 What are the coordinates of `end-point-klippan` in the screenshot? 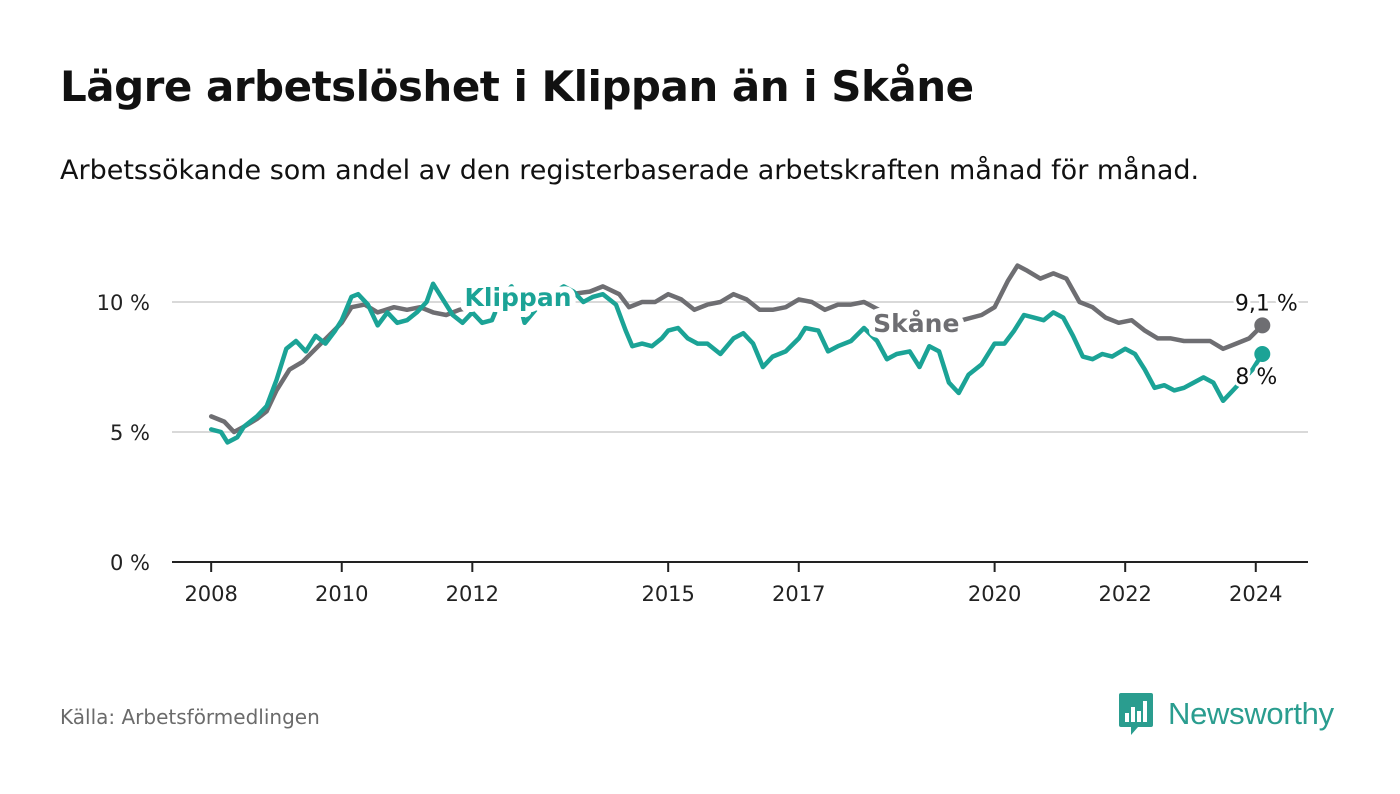 It's located at (1262, 354).